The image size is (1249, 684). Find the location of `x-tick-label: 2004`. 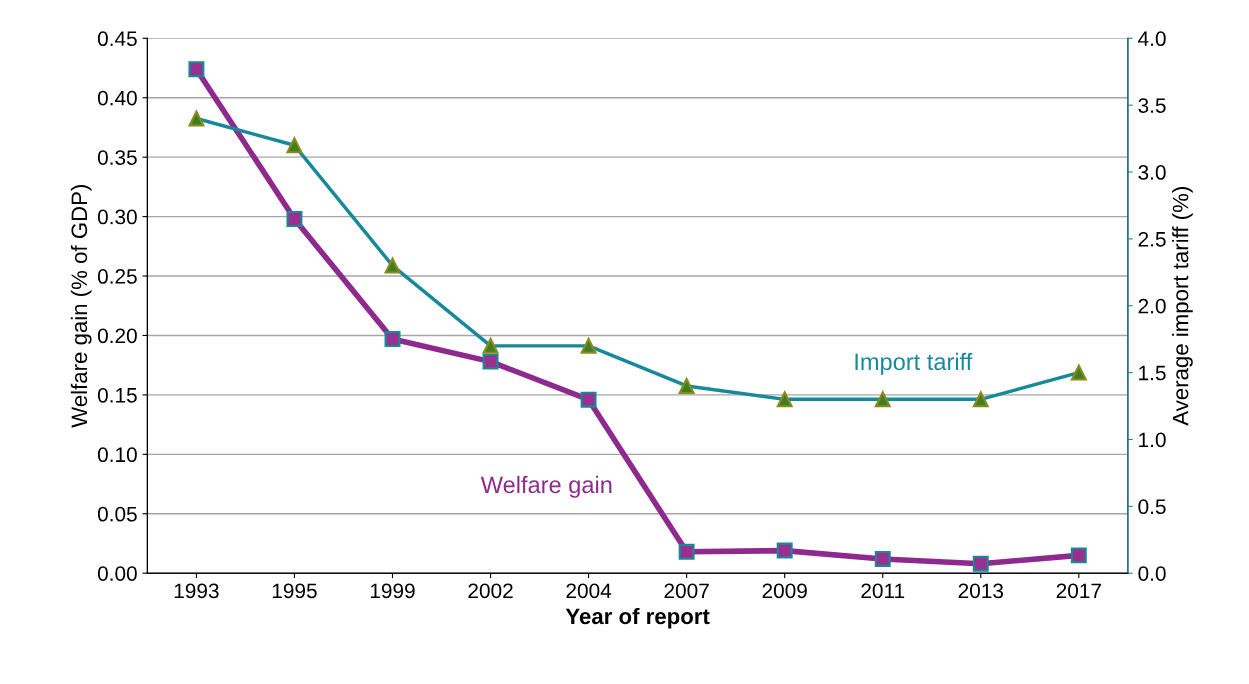

x-tick-label: 2004 is located at coordinates (589, 591).